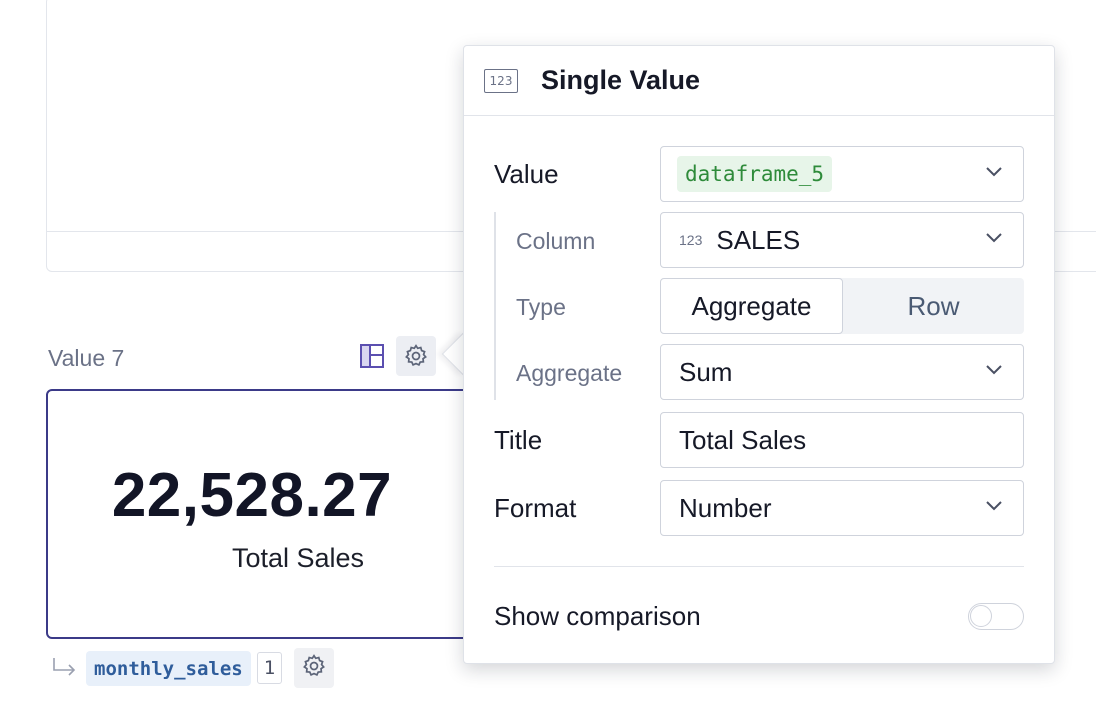 Image resolution: width=1096 pixels, height=712 pixels. Describe the element at coordinates (64, 668) in the screenshot. I see `return-arrow-icon` at that location.